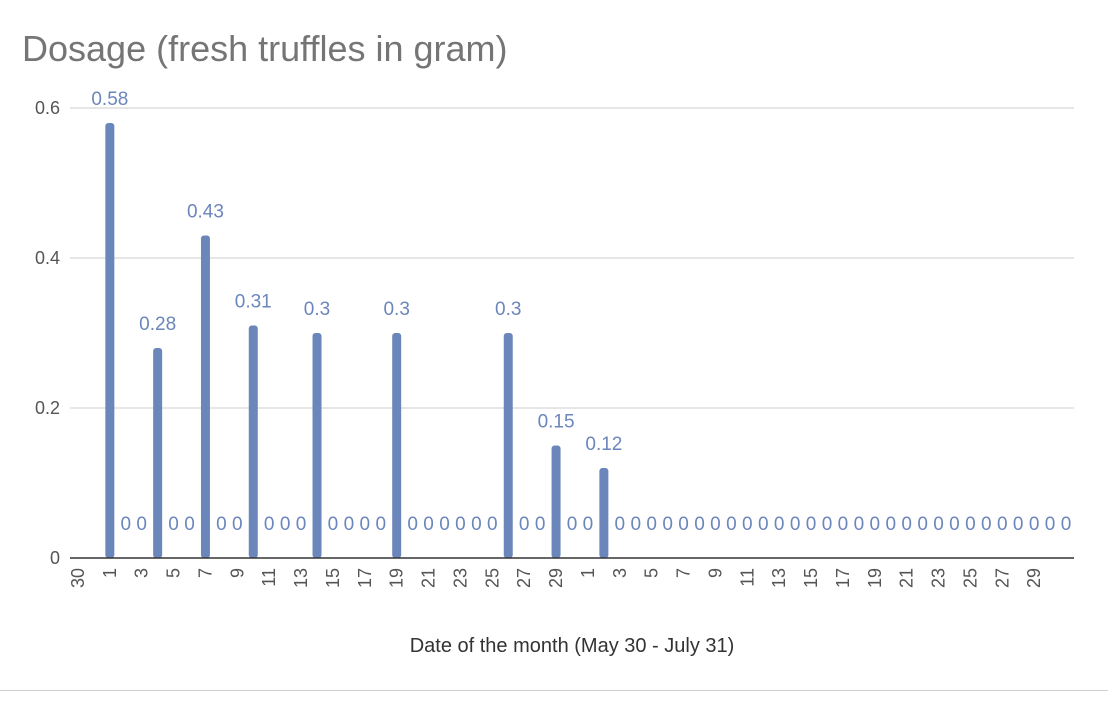 Image resolution: width=1108 pixels, height=701 pixels. Describe the element at coordinates (572, 646) in the screenshot. I see `x-axis-title: Date of the month (May 30 - July 31)` at that location.